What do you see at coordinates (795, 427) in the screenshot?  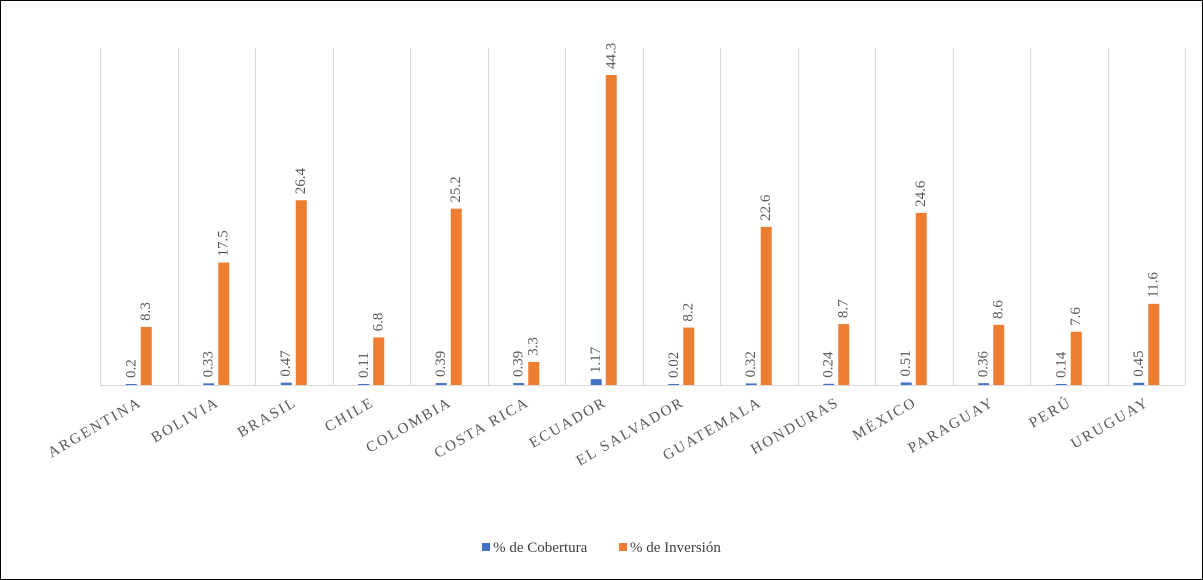 I see `category-label: HONDURAS` at bounding box center [795, 427].